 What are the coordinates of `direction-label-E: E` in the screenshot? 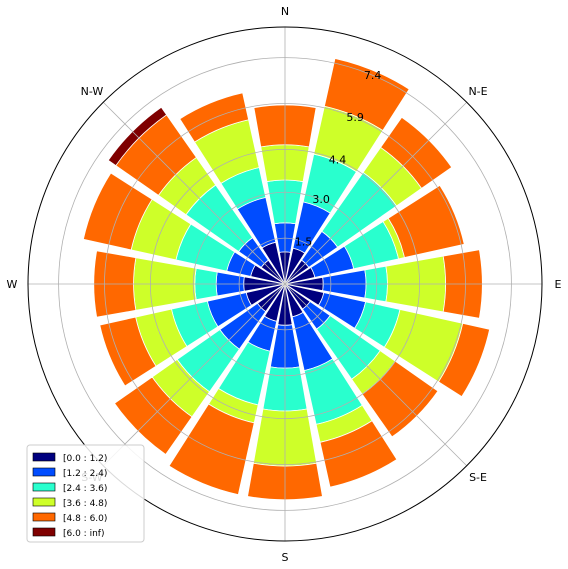 It's located at (558, 284).